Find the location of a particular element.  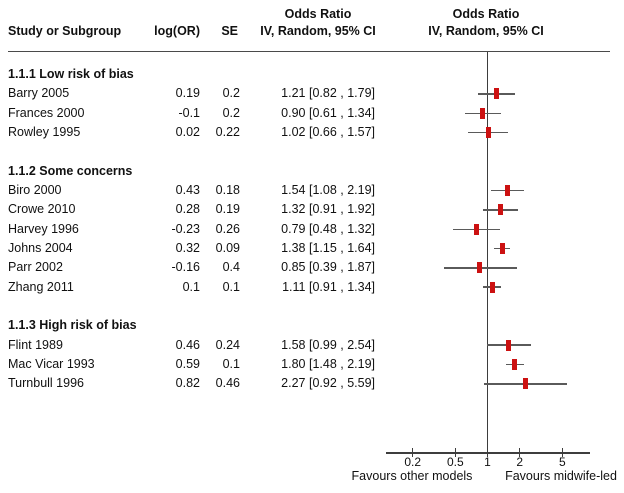

axis-tick-label: 0.5 is located at coordinates (455, 462).